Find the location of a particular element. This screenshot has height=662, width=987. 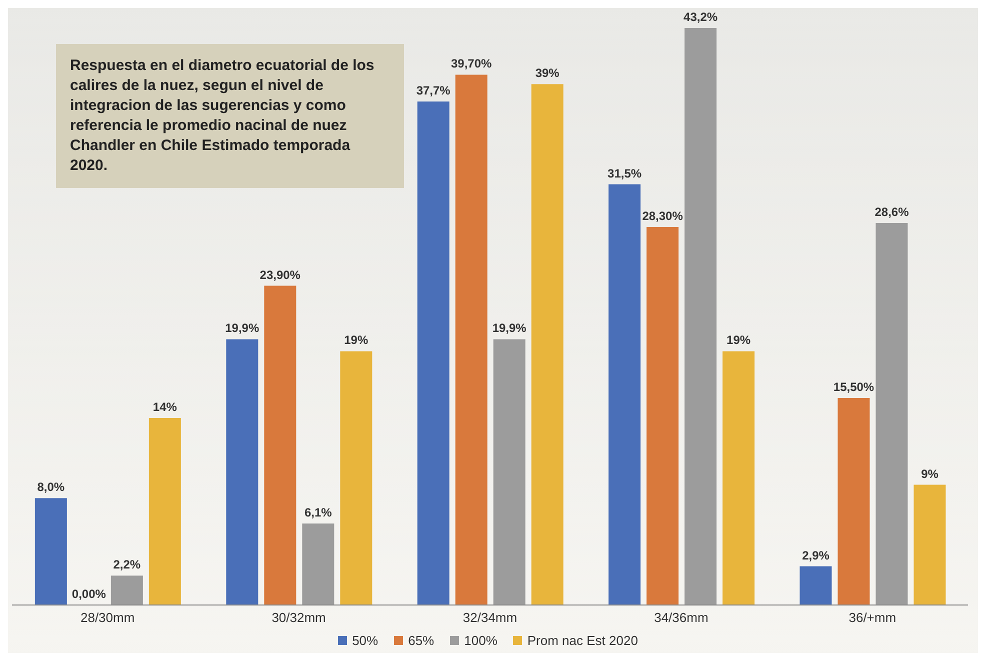

data-label: 28,6% is located at coordinates (892, 212).